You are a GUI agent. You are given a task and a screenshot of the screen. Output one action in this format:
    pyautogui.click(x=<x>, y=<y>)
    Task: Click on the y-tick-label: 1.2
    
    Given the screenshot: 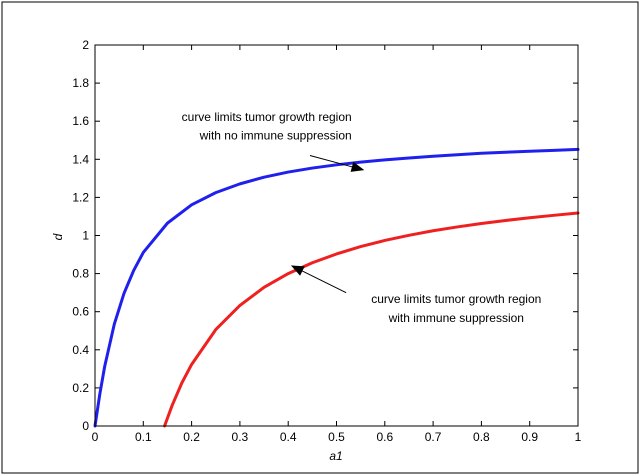 What is the action you would take?
    pyautogui.click(x=80, y=197)
    